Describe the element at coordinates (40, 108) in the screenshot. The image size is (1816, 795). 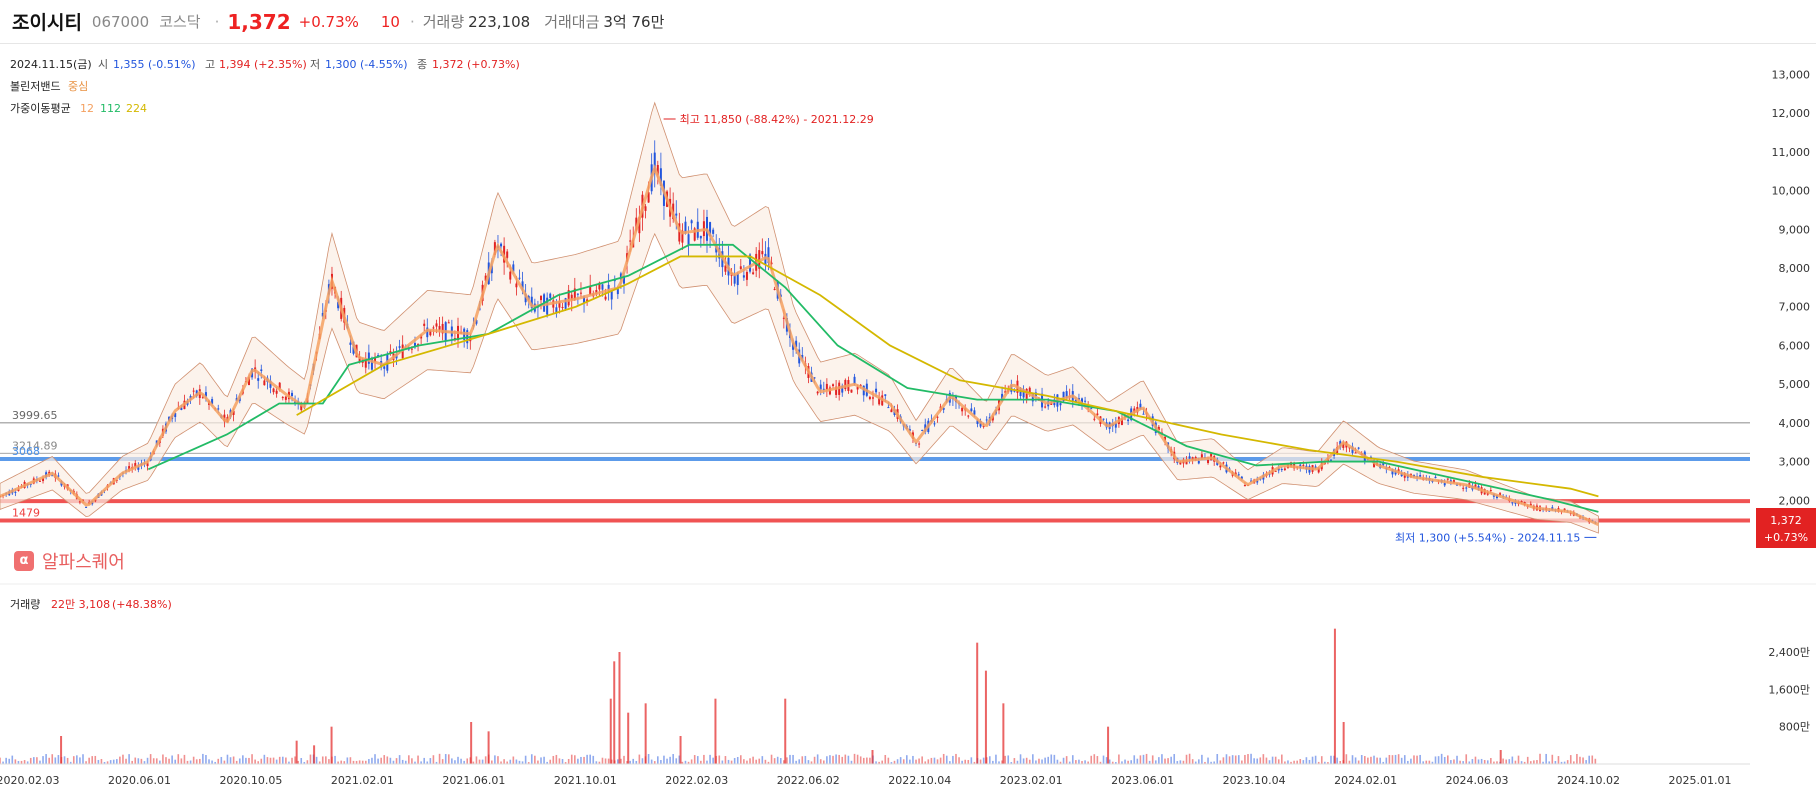
I see `wma-label: 가중이동평균` at that location.